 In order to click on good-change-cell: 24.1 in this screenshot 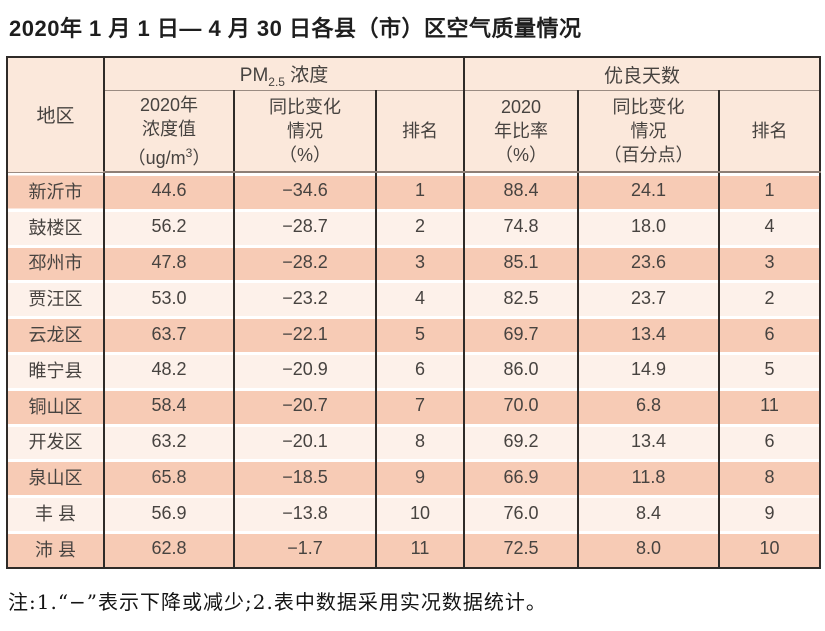, I will do `click(648, 190)`.